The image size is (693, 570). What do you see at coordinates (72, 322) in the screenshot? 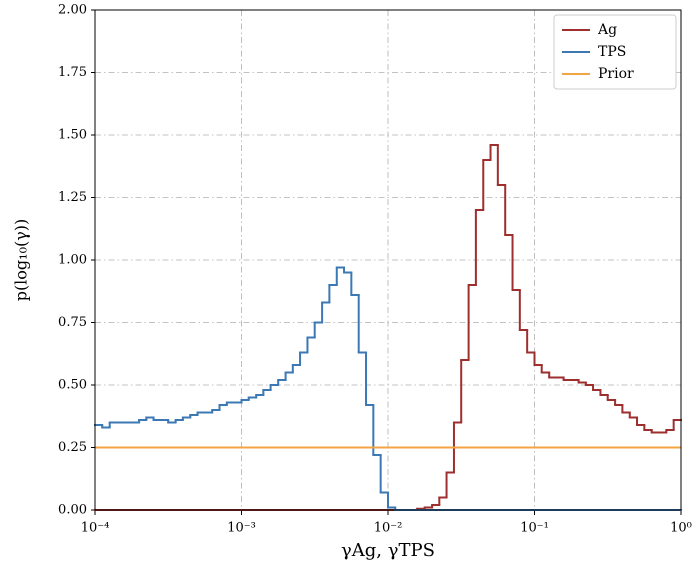
I see `y-tick-label: 0.75` at bounding box center [72, 322].